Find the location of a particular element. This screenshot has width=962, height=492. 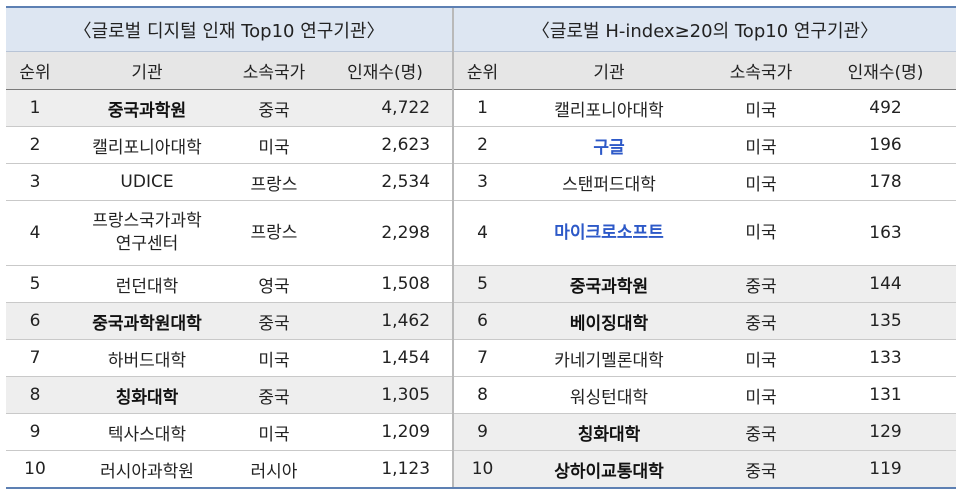

left-institution-cell: 칭화대학 is located at coordinates (147, 395).